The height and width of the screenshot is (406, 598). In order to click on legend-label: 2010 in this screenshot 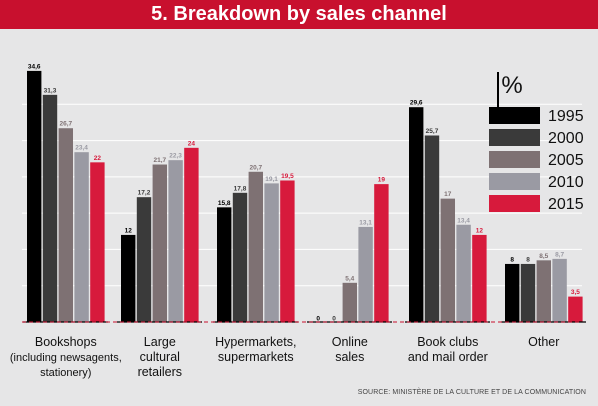, I will do `click(566, 182)`.